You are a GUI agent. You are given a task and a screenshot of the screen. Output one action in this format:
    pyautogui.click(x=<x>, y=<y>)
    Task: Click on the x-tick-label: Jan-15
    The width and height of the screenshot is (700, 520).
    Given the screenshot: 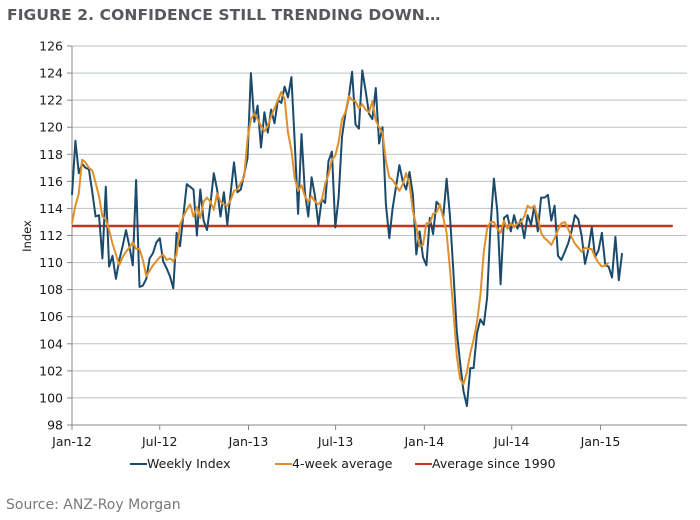 What is the action you would take?
    pyautogui.click(x=600, y=441)
    